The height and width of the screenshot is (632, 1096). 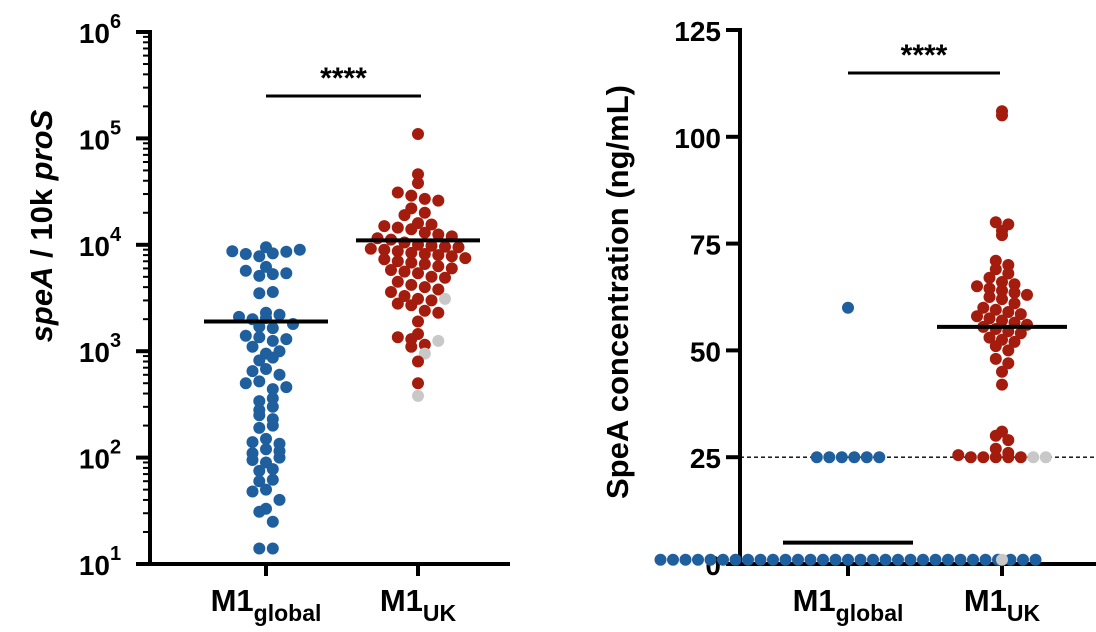 I want to click on x-category-subscript: global, so click(x=870, y=613).